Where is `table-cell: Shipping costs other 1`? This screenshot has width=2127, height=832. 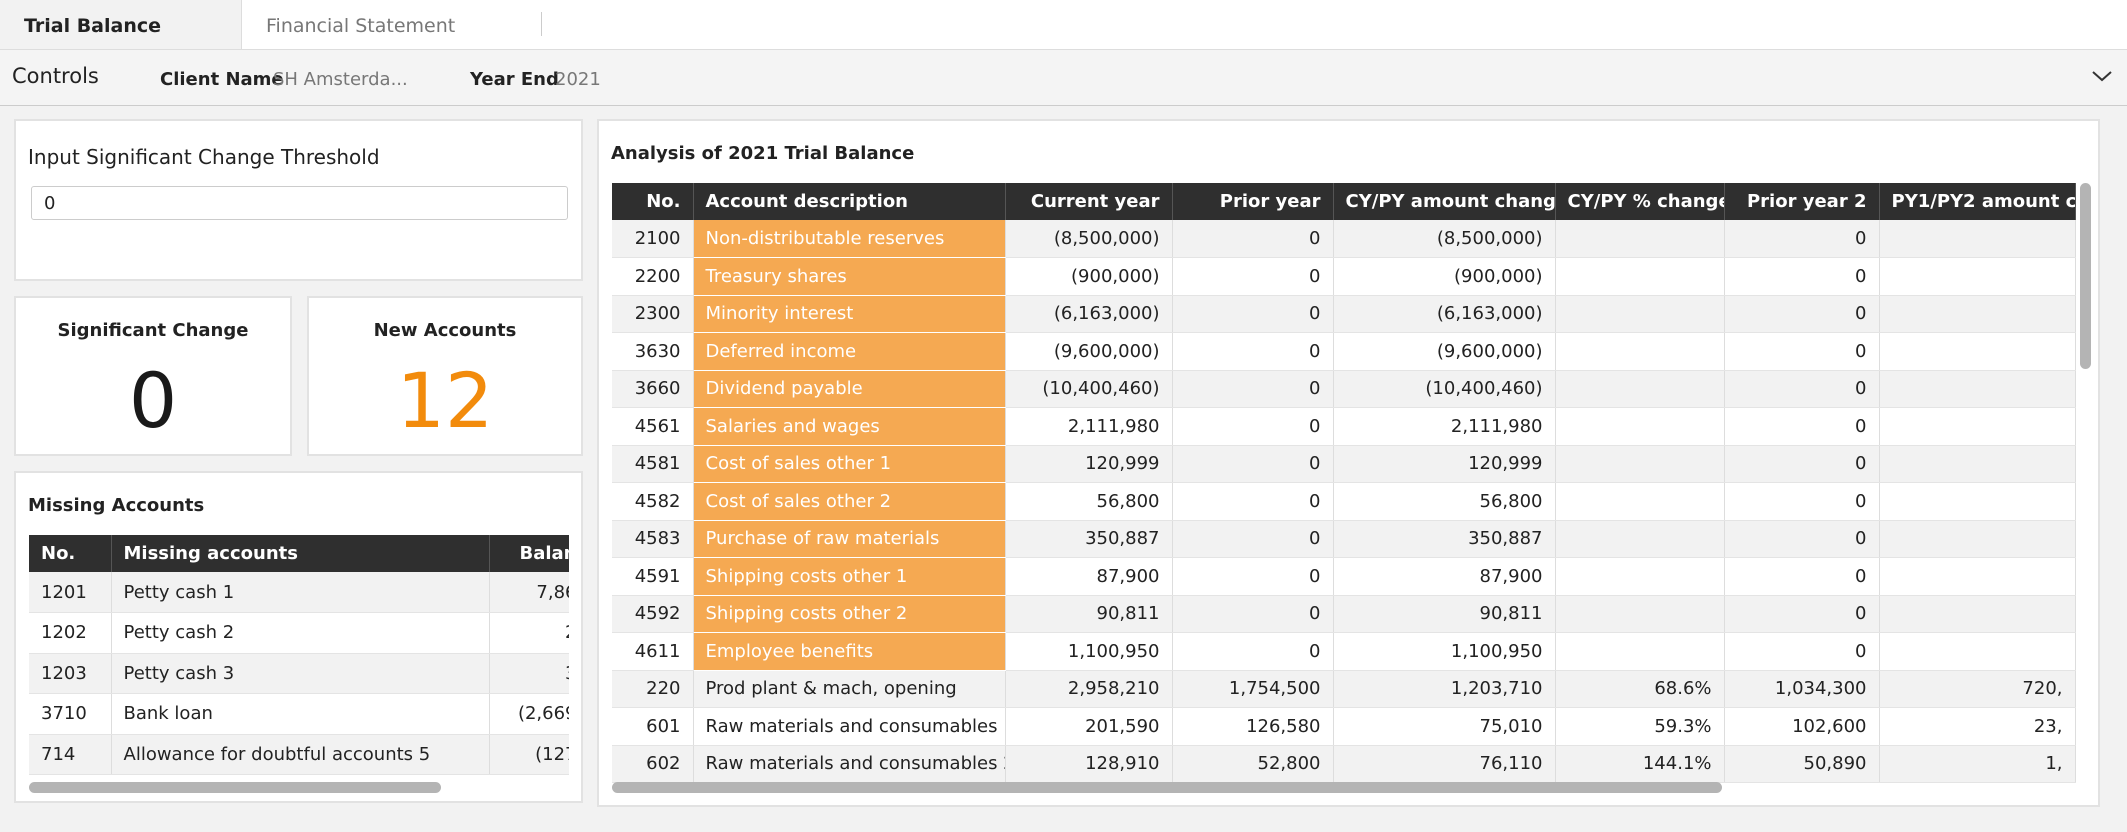
table-cell: Shipping costs other 1 is located at coordinates (849, 576).